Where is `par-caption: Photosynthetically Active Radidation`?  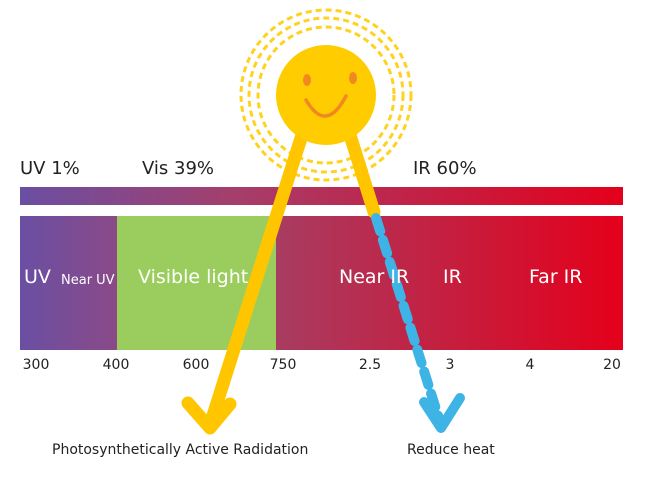 par-caption: Photosynthetically Active Radidation is located at coordinates (180, 450).